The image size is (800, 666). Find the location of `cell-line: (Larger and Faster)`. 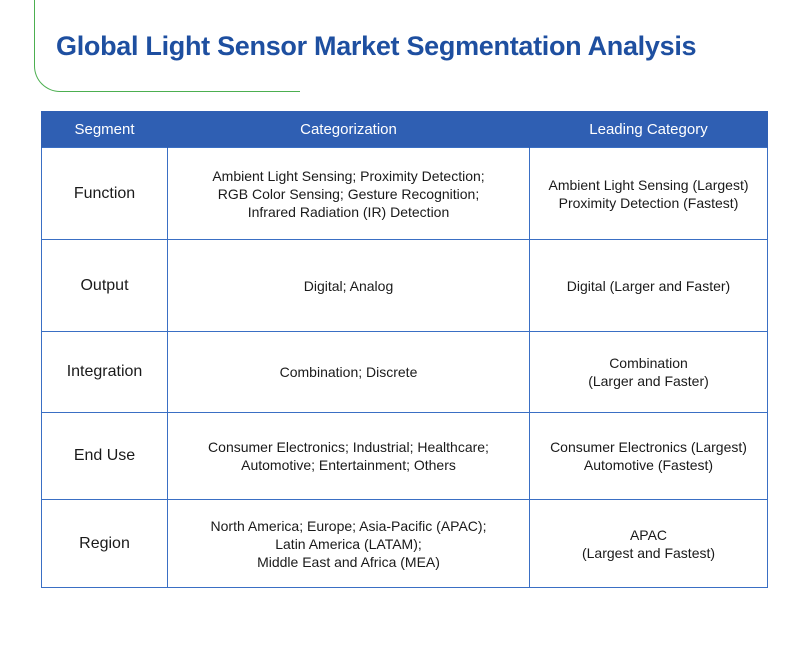

cell-line: (Larger and Faster) is located at coordinates (648, 381).